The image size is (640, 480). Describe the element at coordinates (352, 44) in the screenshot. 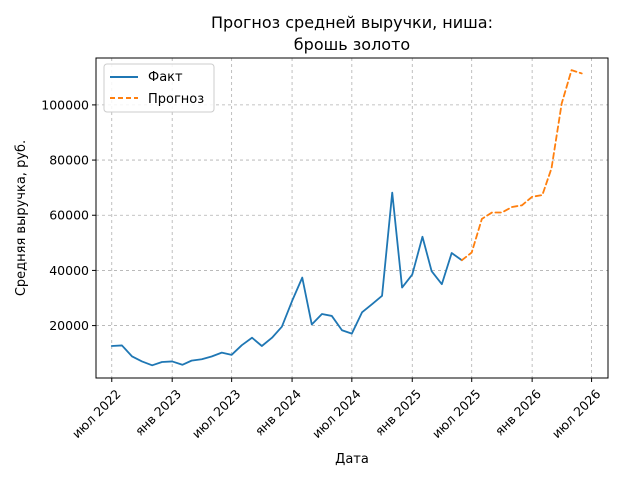

I see `chart-title-line2: брошь золото` at that location.